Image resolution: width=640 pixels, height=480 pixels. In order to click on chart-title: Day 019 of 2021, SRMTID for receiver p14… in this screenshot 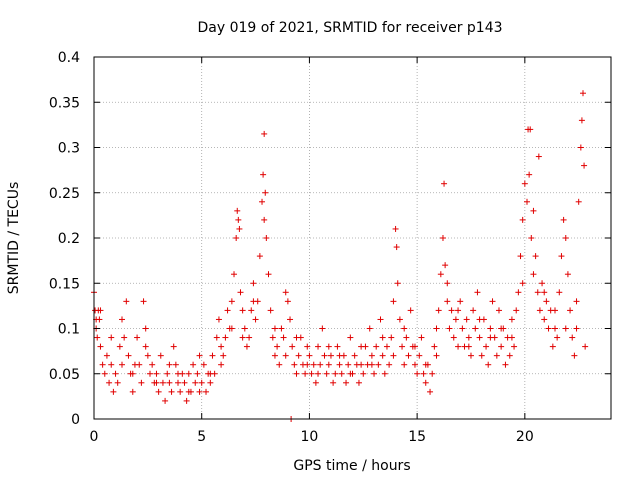, I will do `click(349, 28)`.